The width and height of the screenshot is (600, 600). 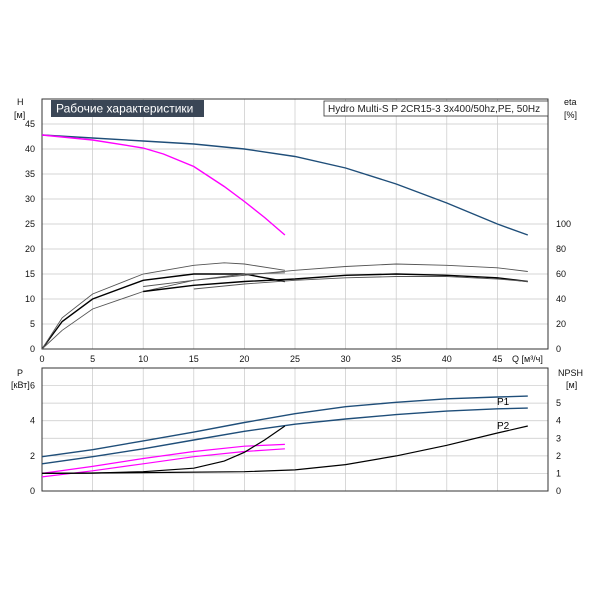 What do you see at coordinates (20, 373) in the screenshot?
I see `lower-left-axis-label: P` at bounding box center [20, 373].